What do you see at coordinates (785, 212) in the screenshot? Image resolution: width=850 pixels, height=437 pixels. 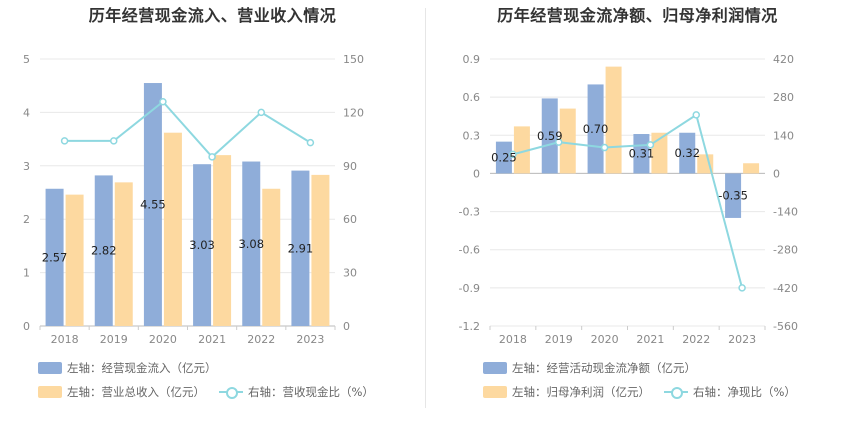 I see `right-axis-tick: -140` at bounding box center [785, 212].